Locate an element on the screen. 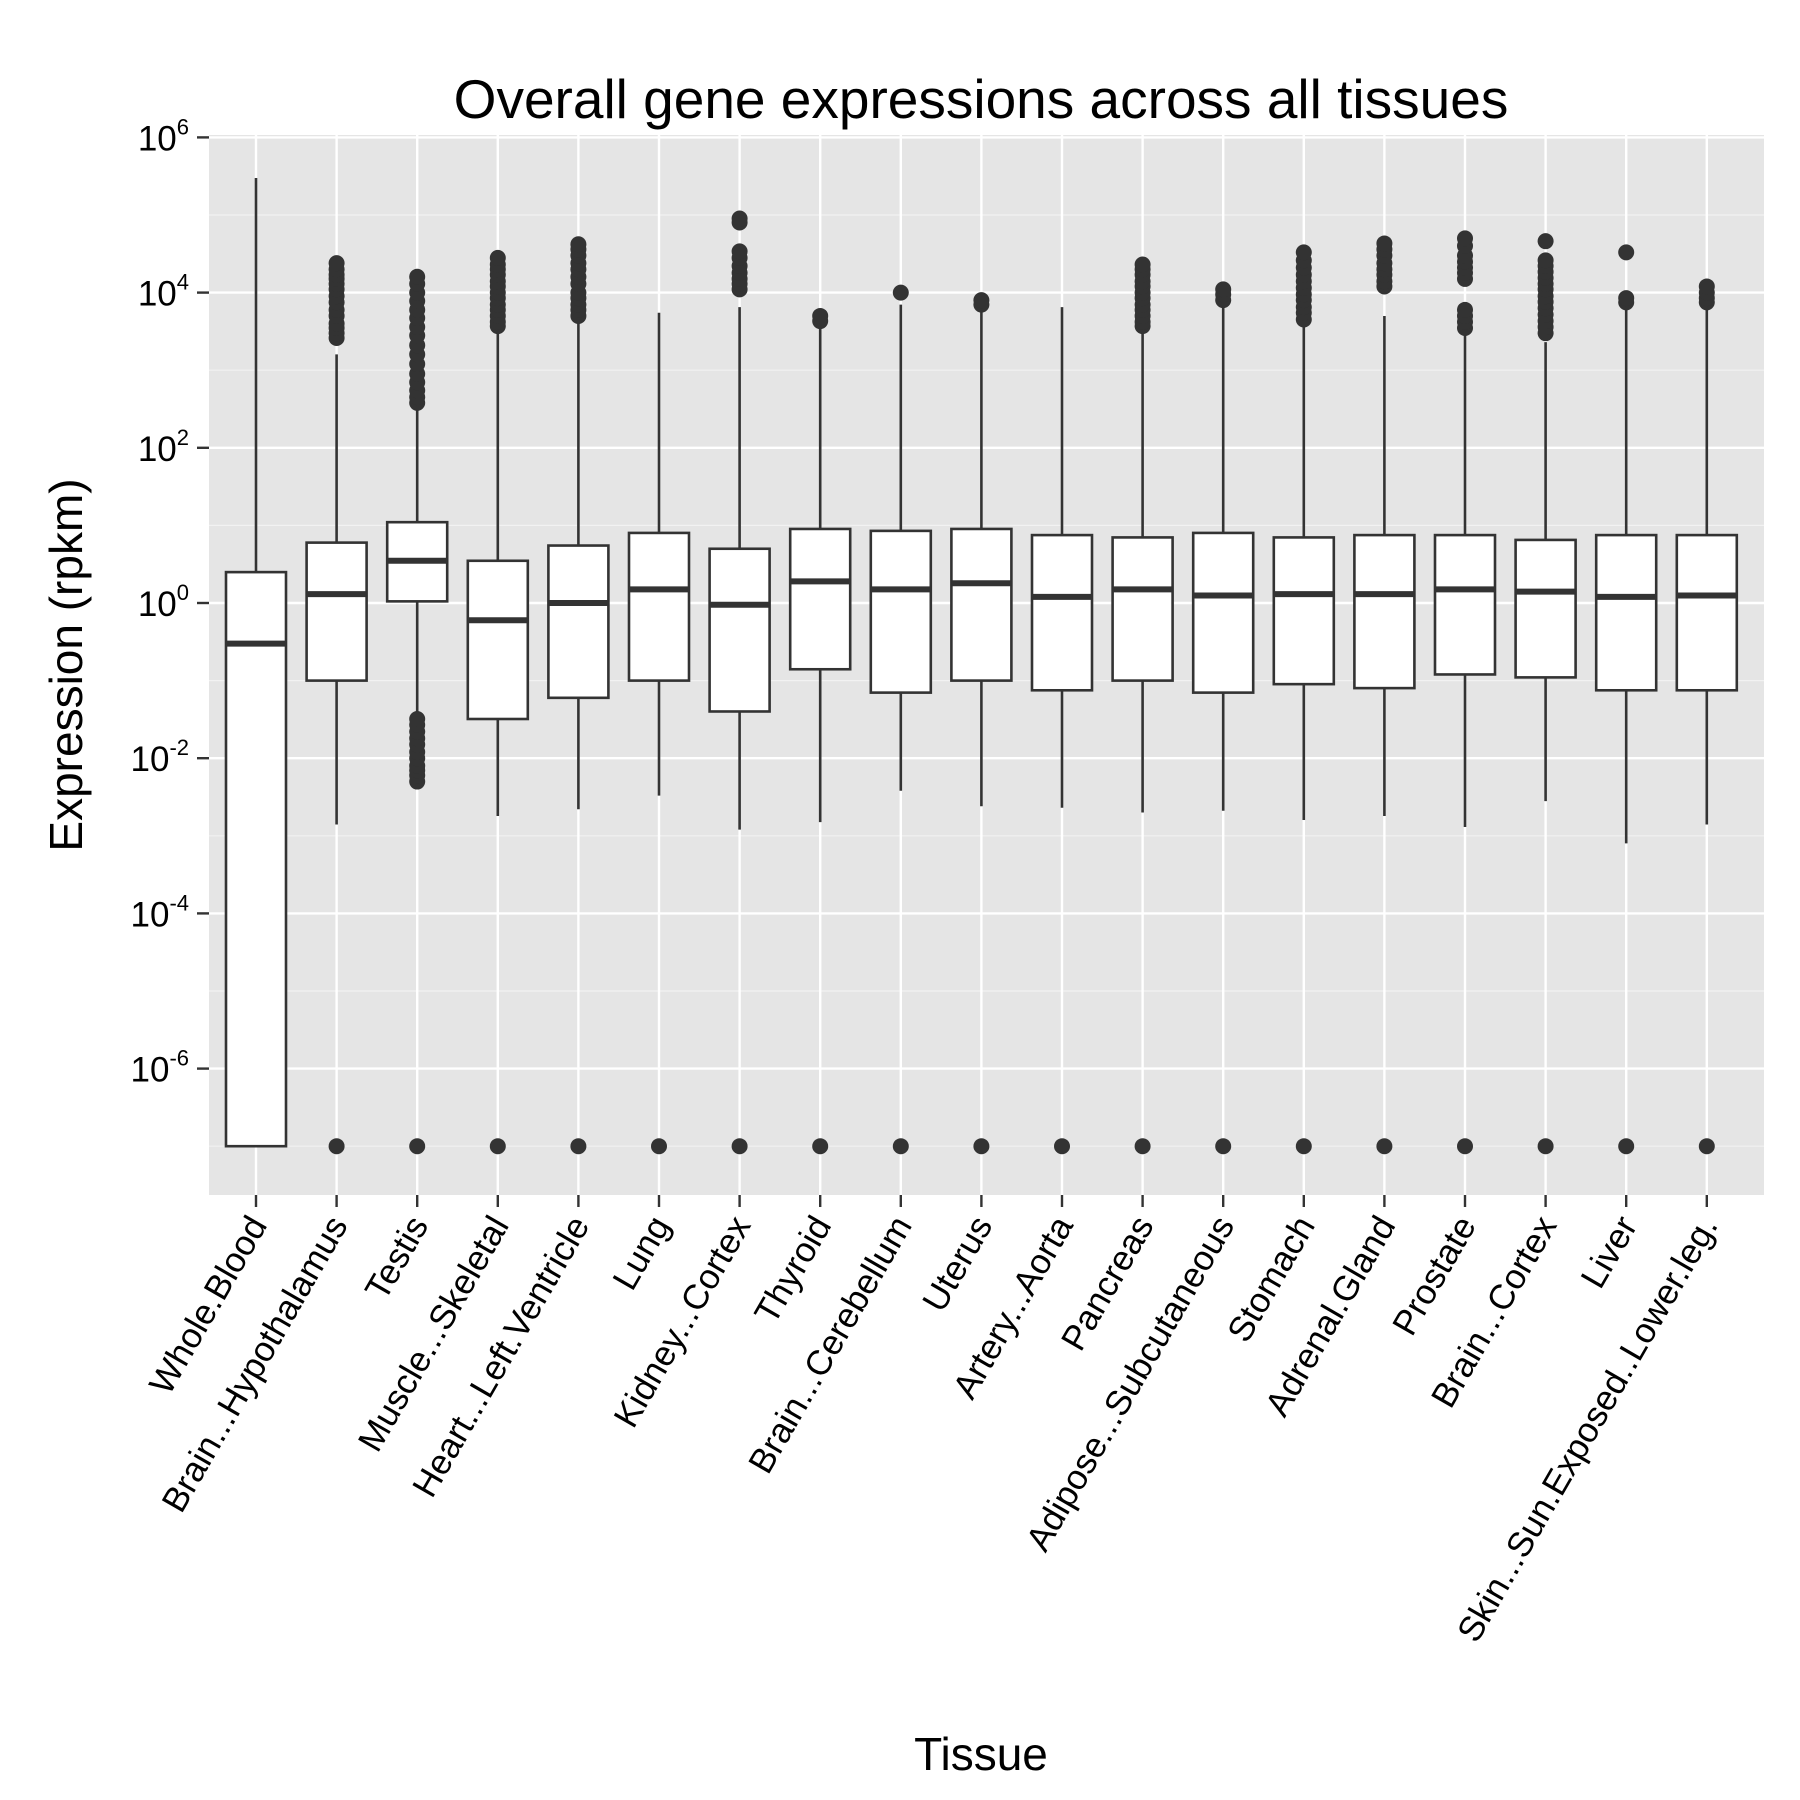 The height and width of the screenshot is (1800, 1800). y-tick-label: 10⁴ is located at coordinates (163, 292).